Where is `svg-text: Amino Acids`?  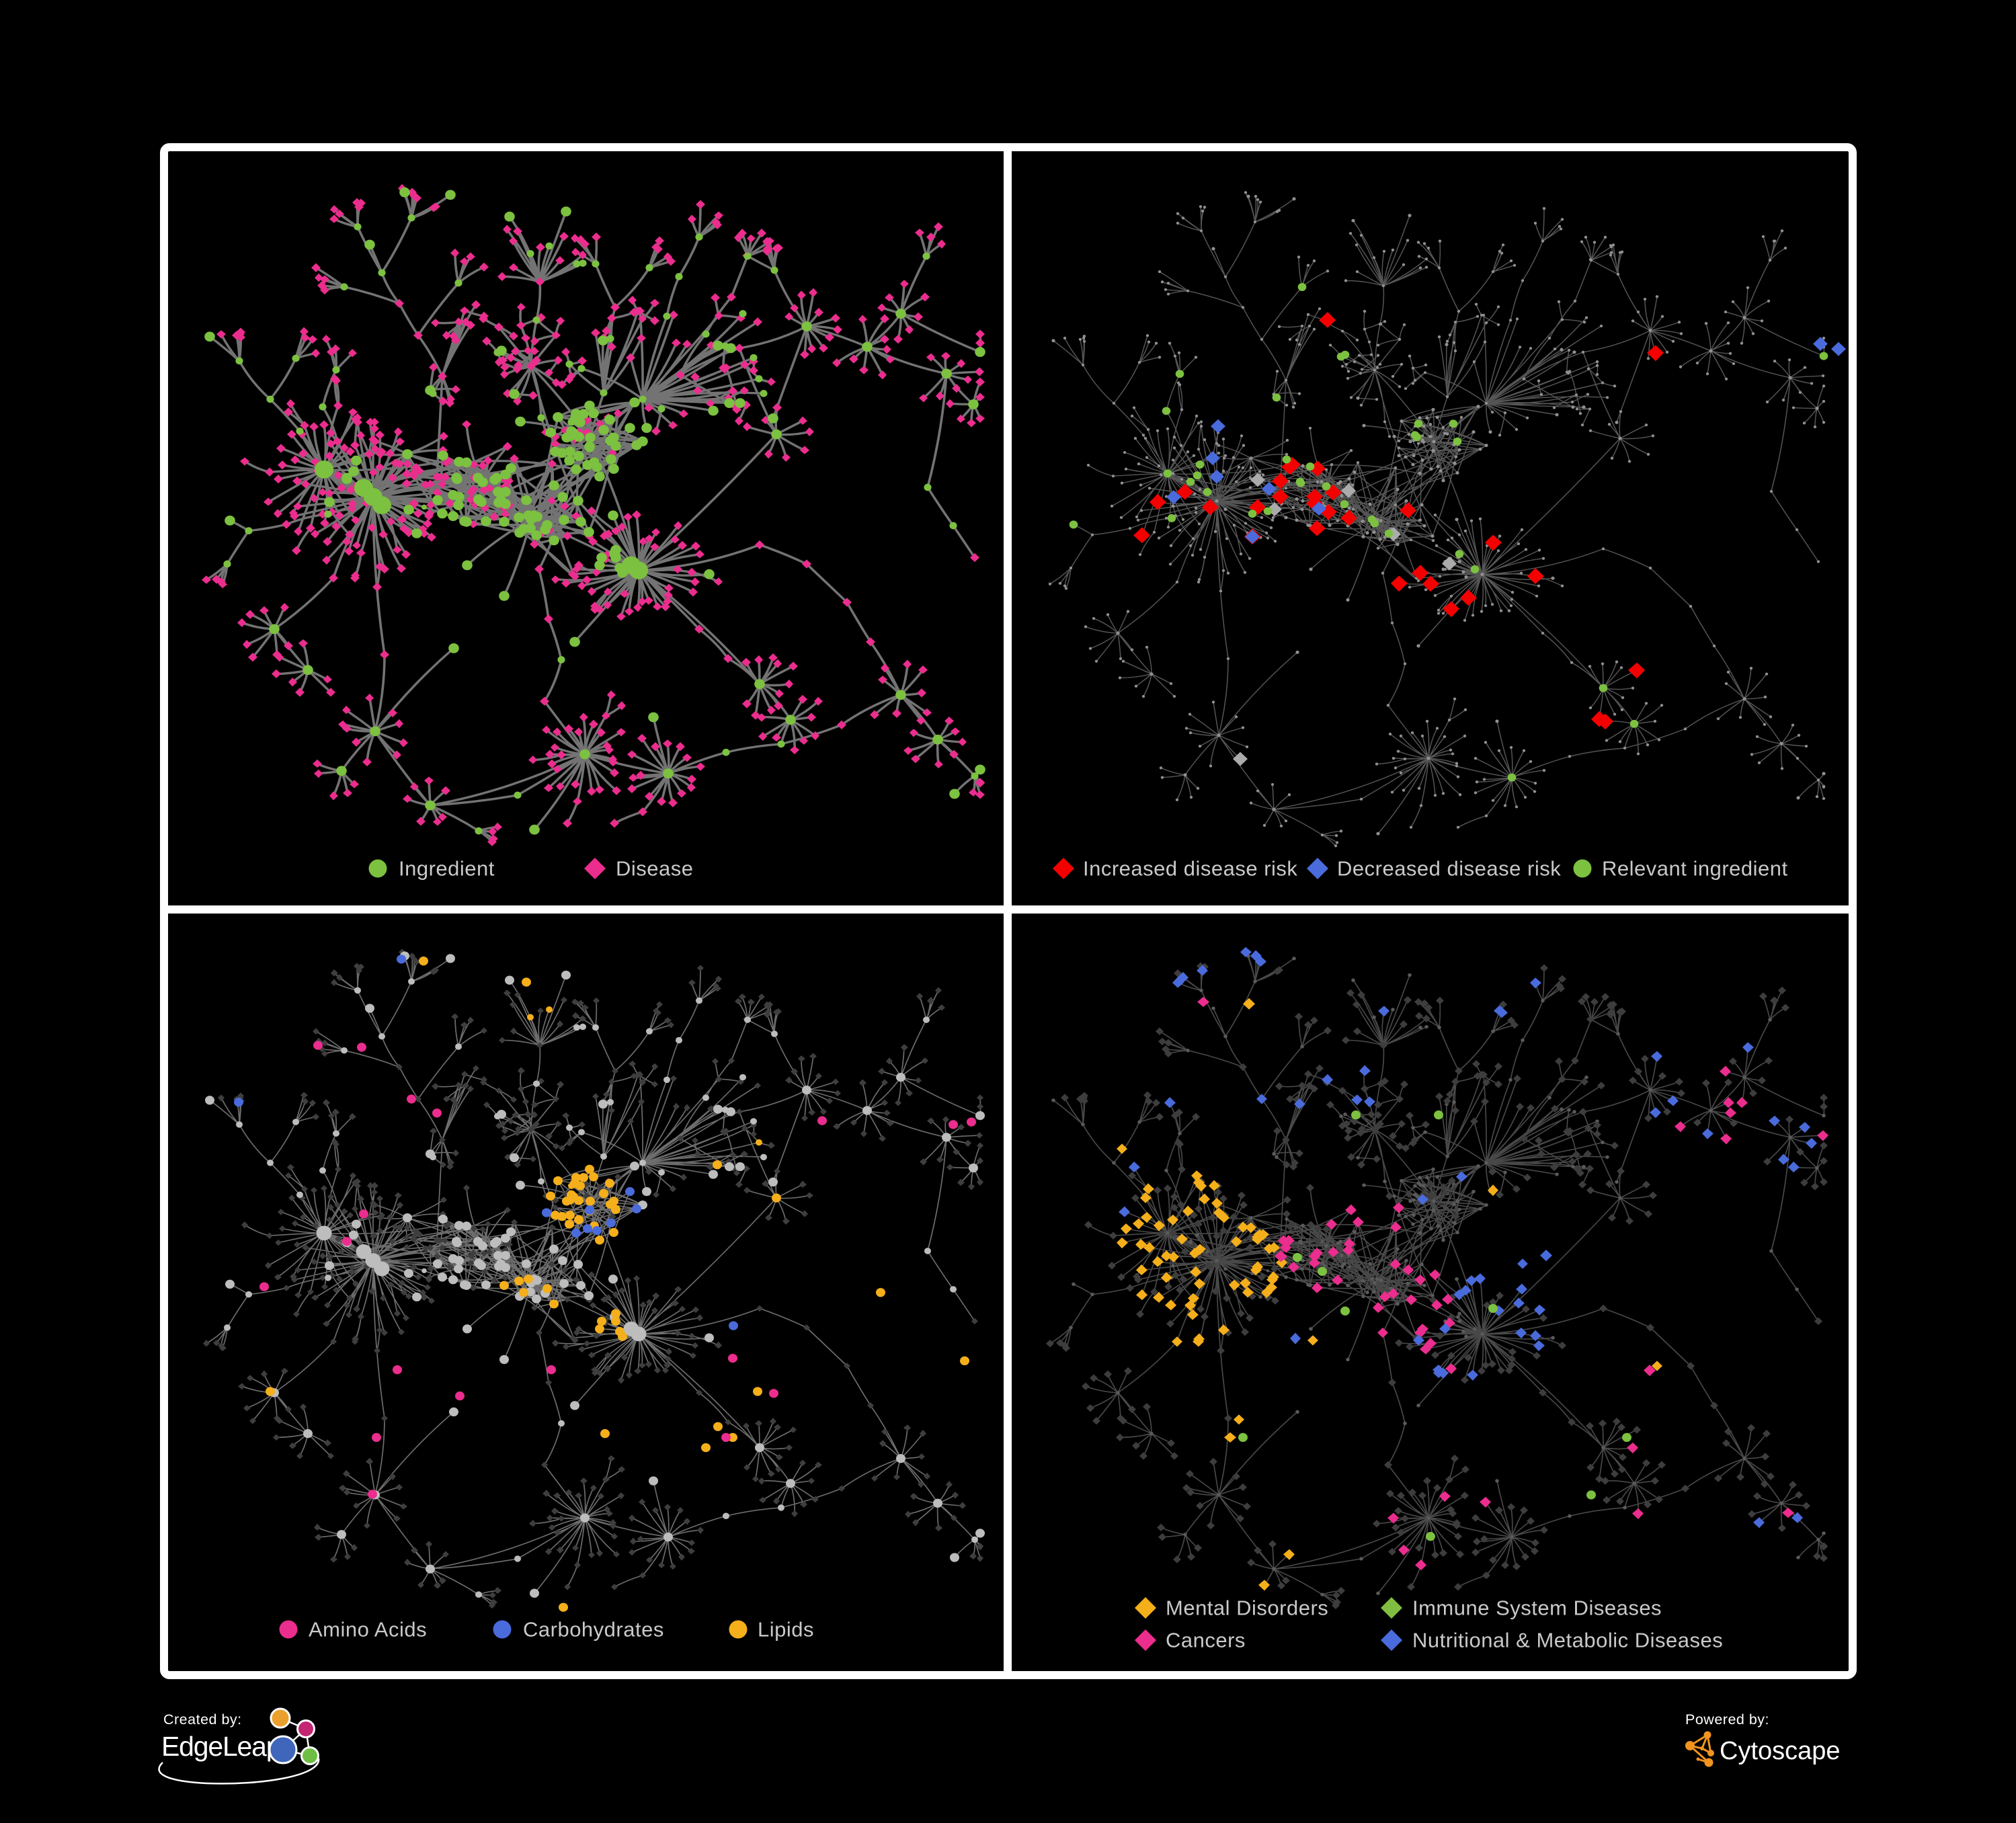 svg-text: Amino Acids is located at coordinates (368, 1630).